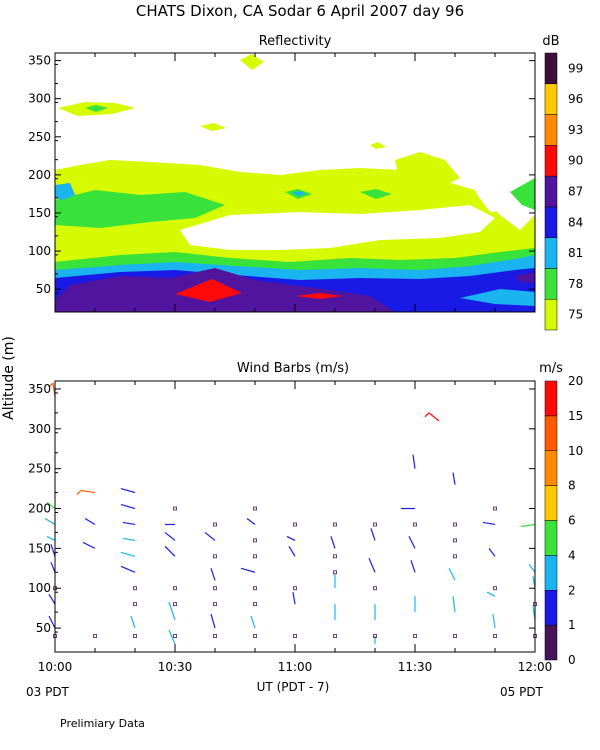 The width and height of the screenshot is (600, 750). Describe the element at coordinates (525, 277) in the screenshot. I see `contour-87-notch` at that location.